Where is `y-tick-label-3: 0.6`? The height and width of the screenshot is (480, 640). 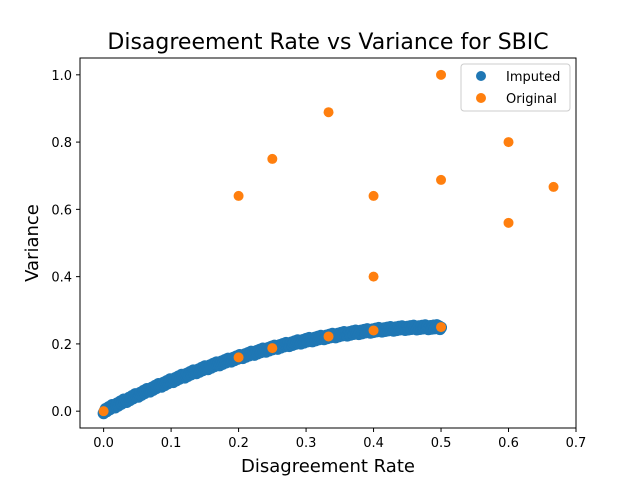
y-tick-label-3: 0.6 is located at coordinates (61, 210).